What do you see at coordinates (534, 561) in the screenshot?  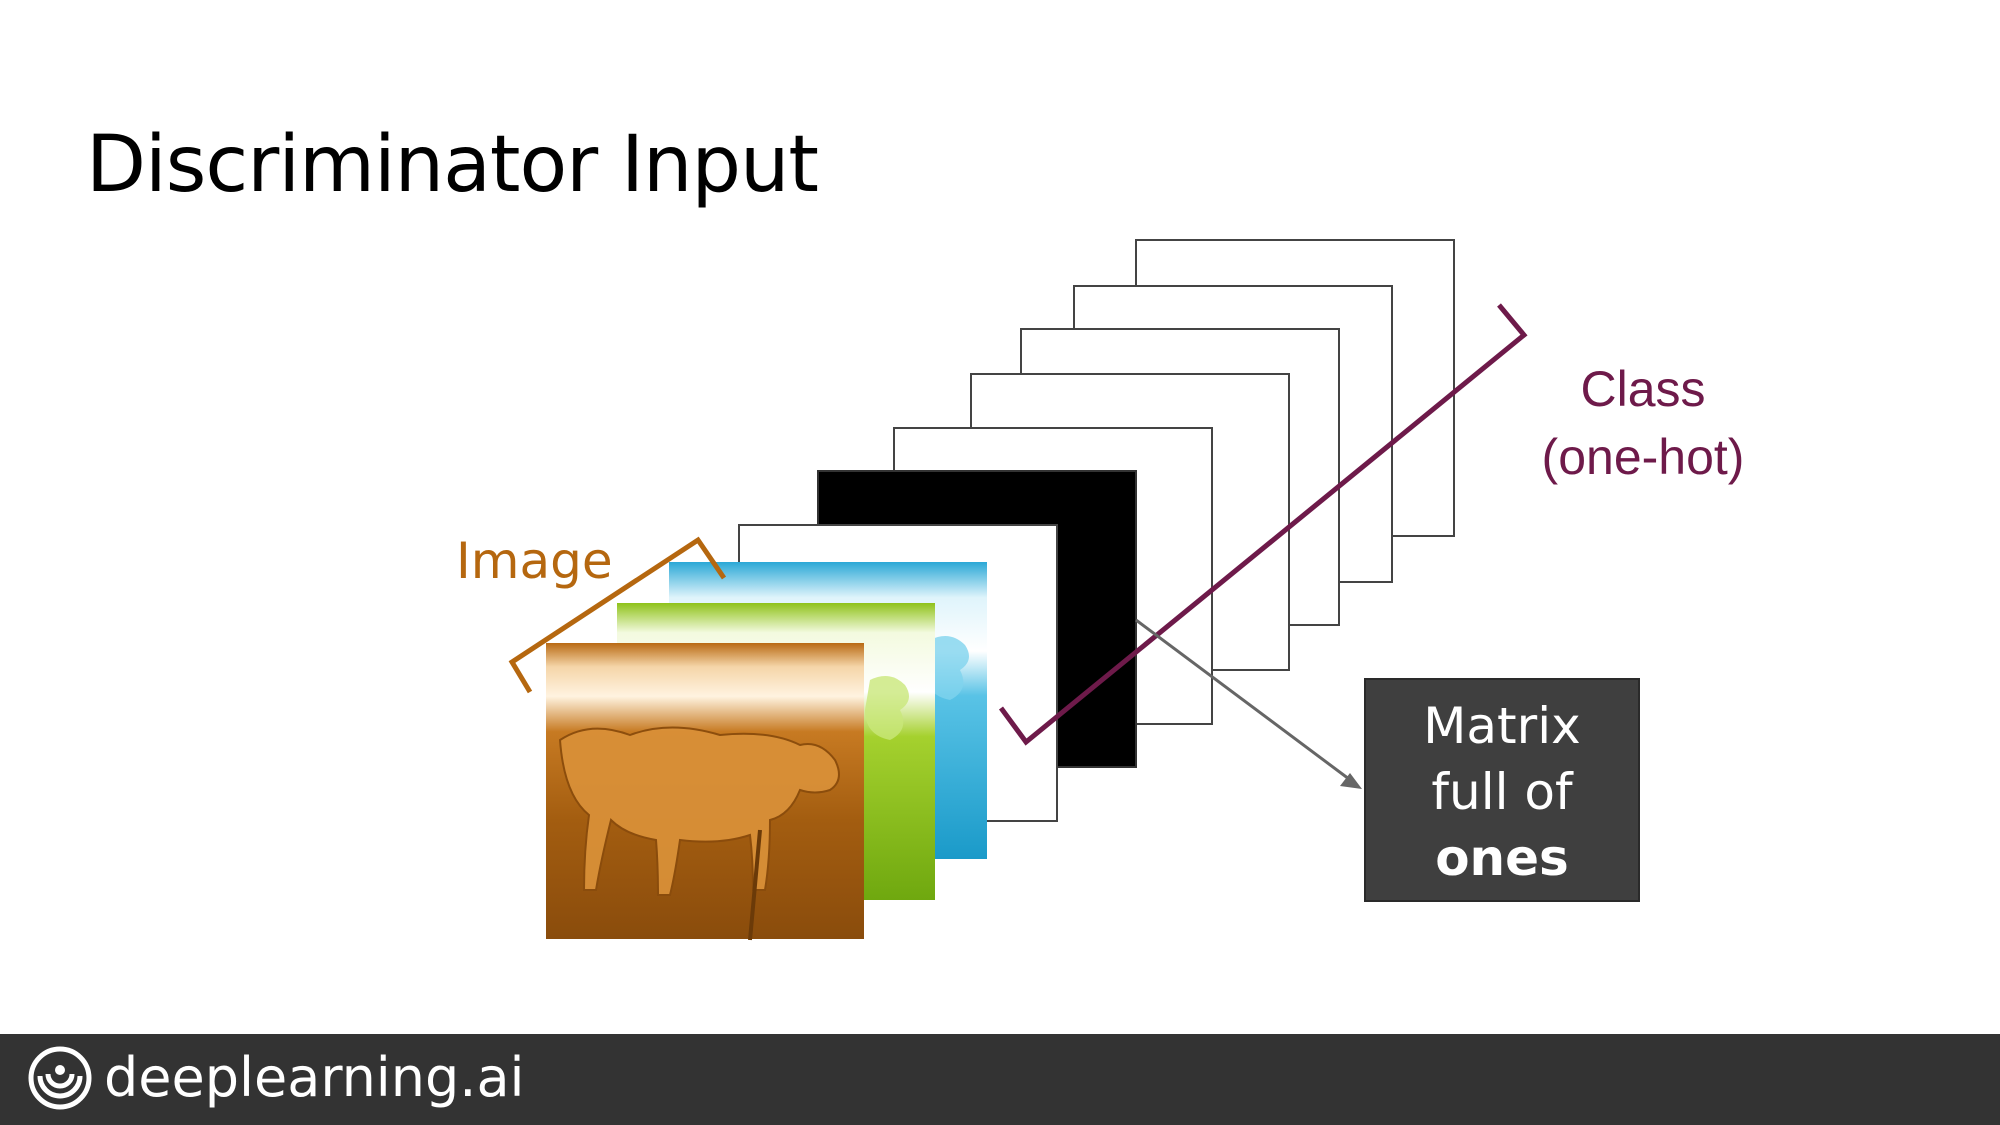 I see `image-label: Image` at bounding box center [534, 561].